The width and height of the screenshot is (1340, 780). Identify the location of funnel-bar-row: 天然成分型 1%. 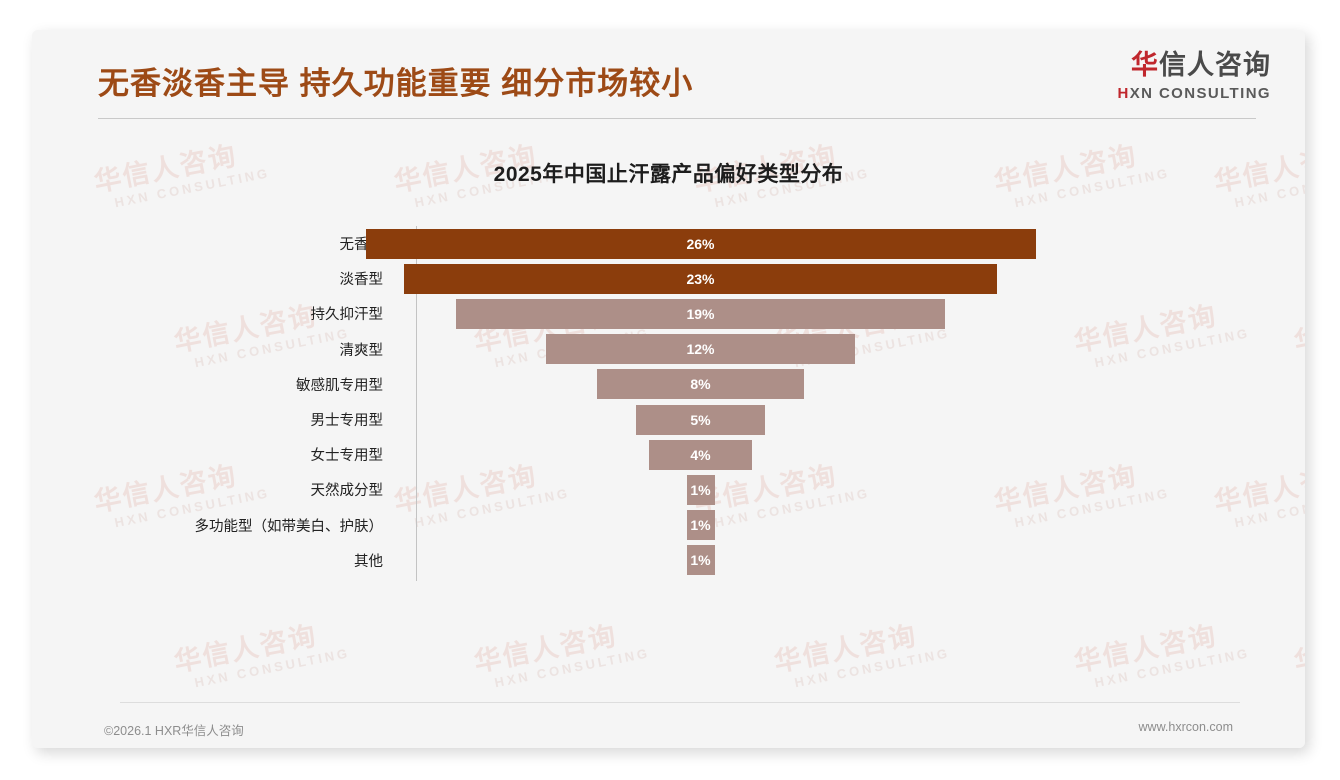
(668, 489).